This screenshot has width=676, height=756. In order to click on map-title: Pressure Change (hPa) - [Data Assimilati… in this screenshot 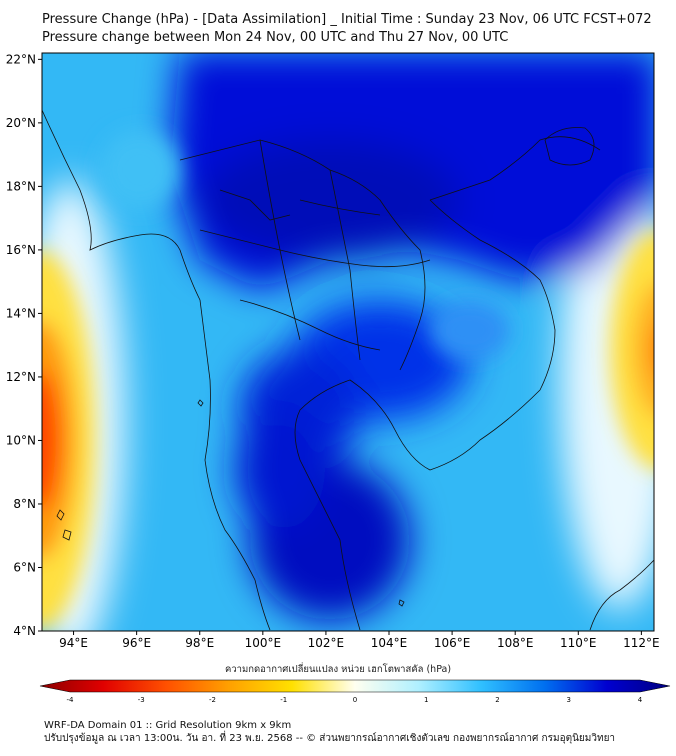, I will do `click(347, 19)`.